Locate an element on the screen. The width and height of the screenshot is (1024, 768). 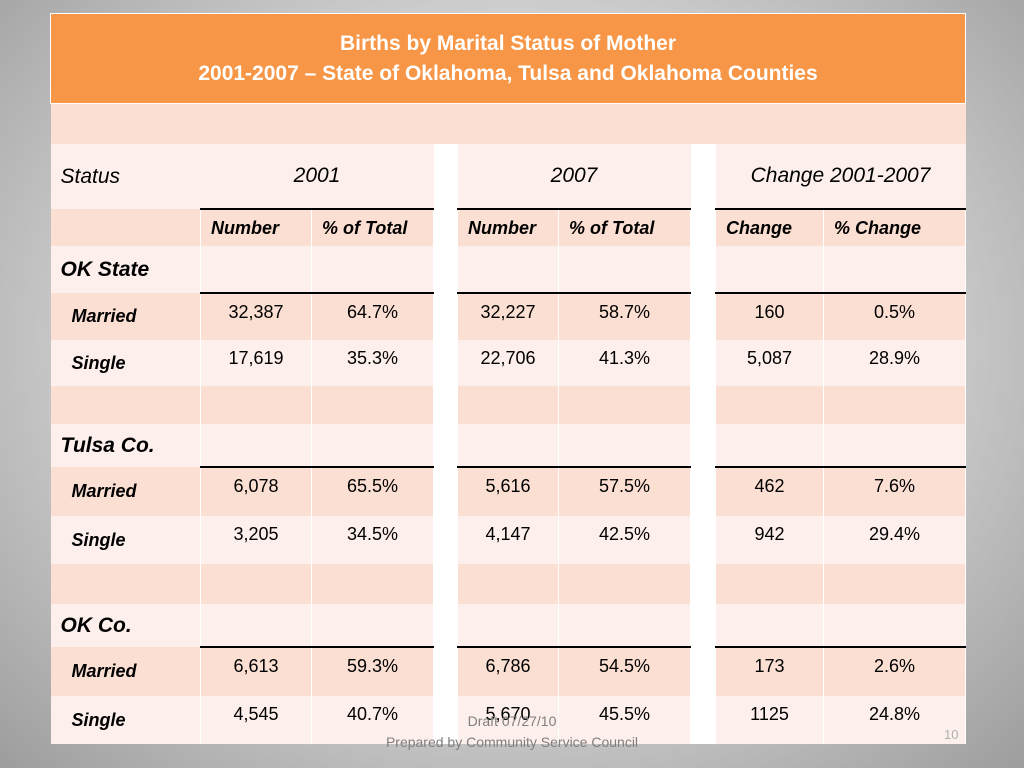
change-value: 1125 is located at coordinates (769, 720).